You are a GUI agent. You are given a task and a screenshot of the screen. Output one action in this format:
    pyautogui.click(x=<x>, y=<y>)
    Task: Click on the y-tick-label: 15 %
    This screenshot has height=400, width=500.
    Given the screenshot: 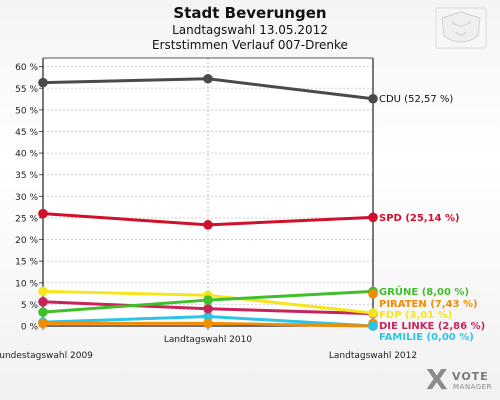 What is the action you would take?
    pyautogui.click(x=26, y=263)
    